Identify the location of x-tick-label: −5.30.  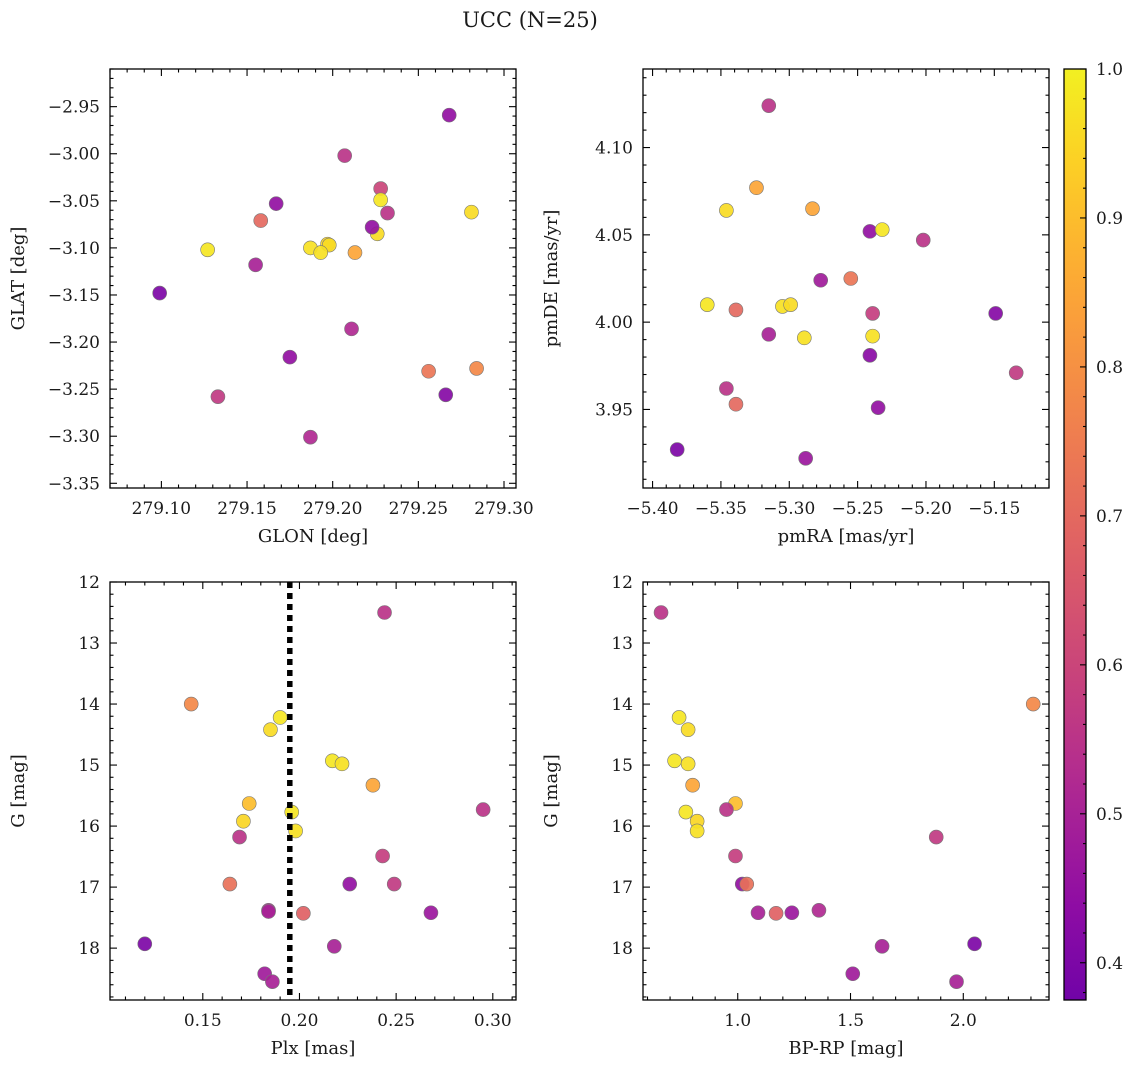
(789, 509).